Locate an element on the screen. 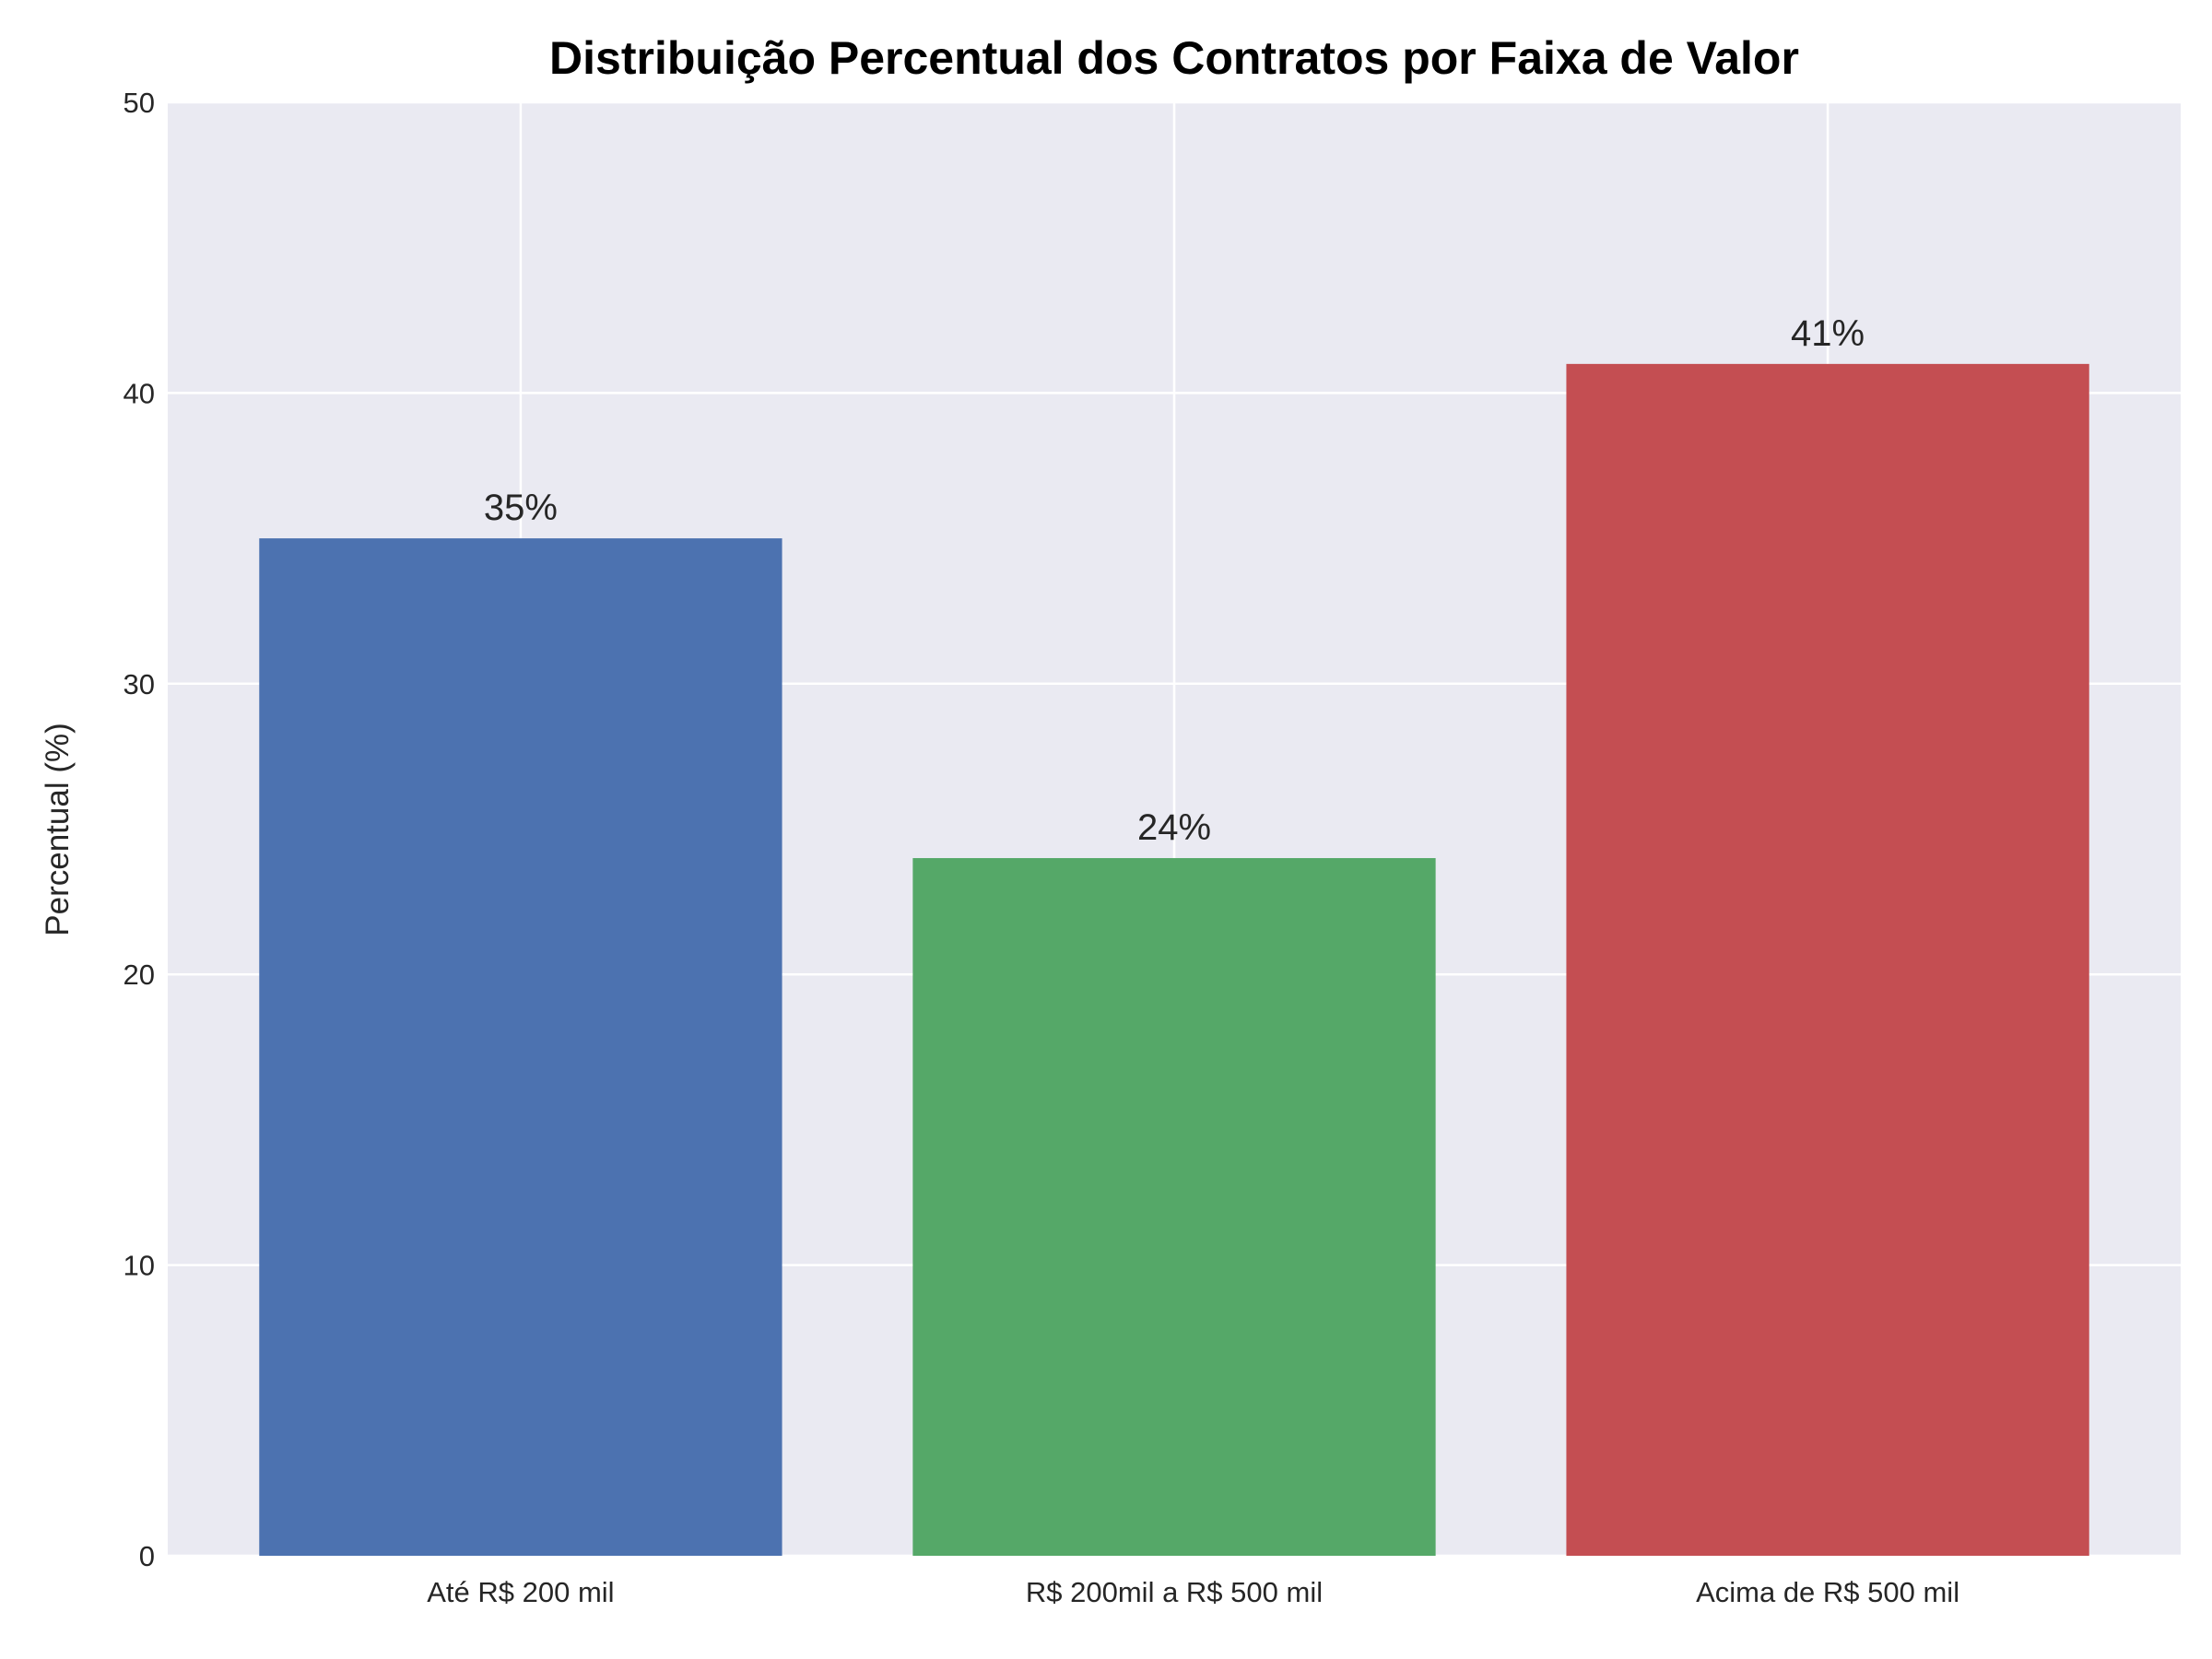  data-label: 24% is located at coordinates (1174, 827).